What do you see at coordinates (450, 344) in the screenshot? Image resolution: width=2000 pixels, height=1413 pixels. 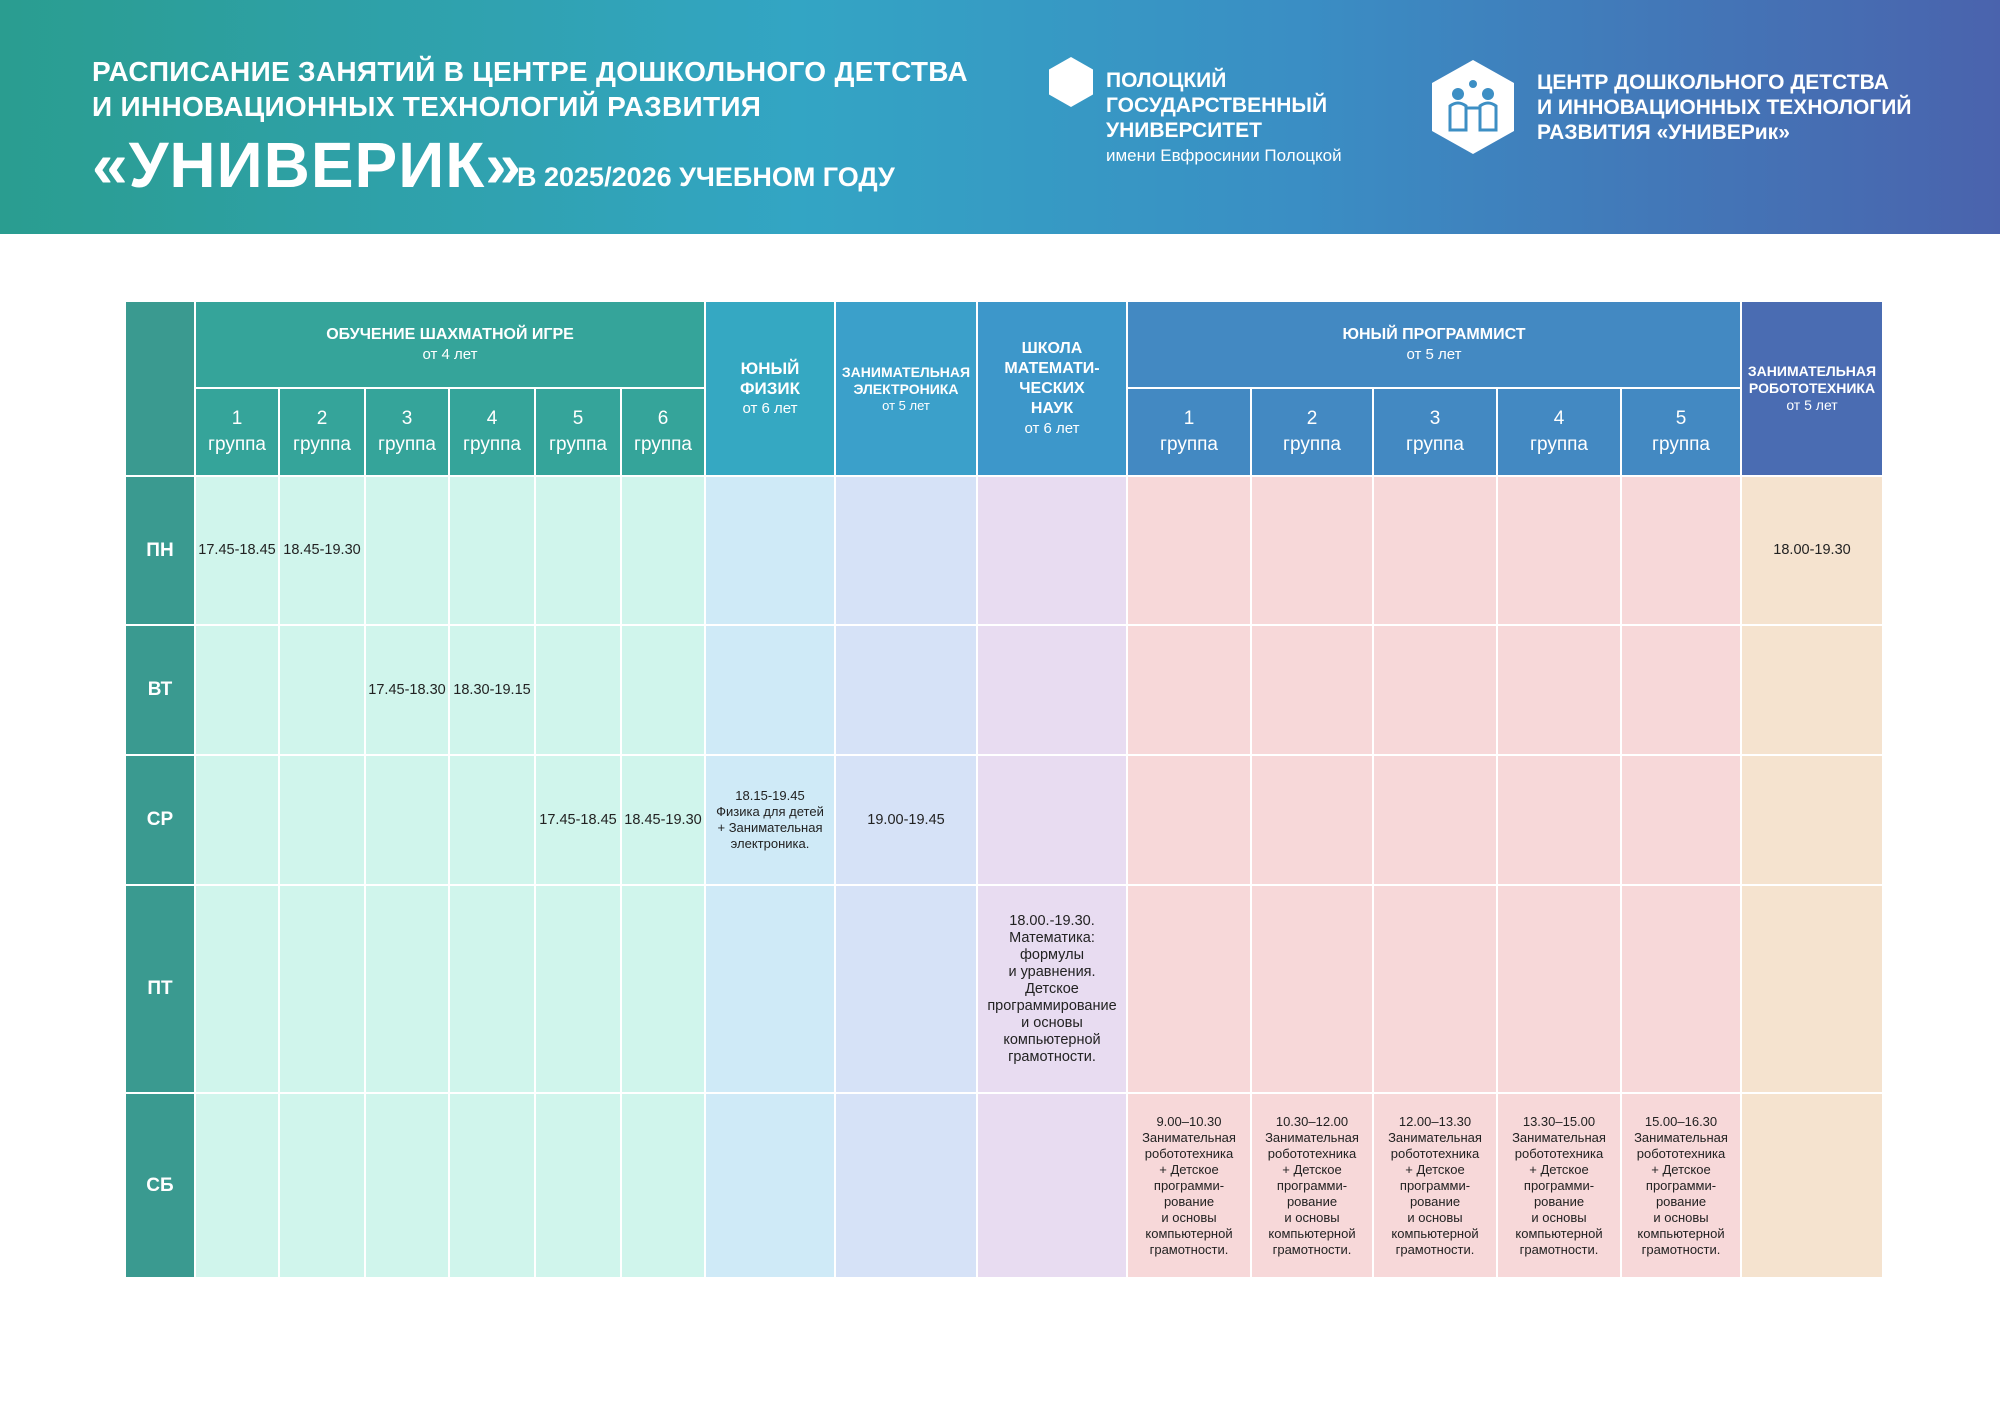 I see `header-chess: ОБУЧЕНИЕ ШАХМАТНОЙ ИГРЕ от 4 лет` at bounding box center [450, 344].